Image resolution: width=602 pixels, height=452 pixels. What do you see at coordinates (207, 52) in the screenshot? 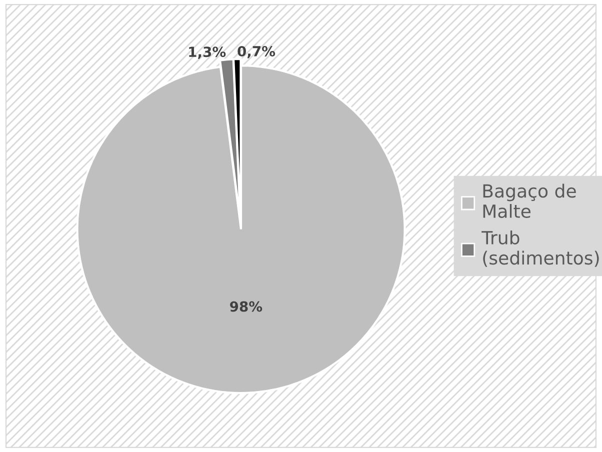
I see `data-label: 1,3%` at bounding box center [207, 52].